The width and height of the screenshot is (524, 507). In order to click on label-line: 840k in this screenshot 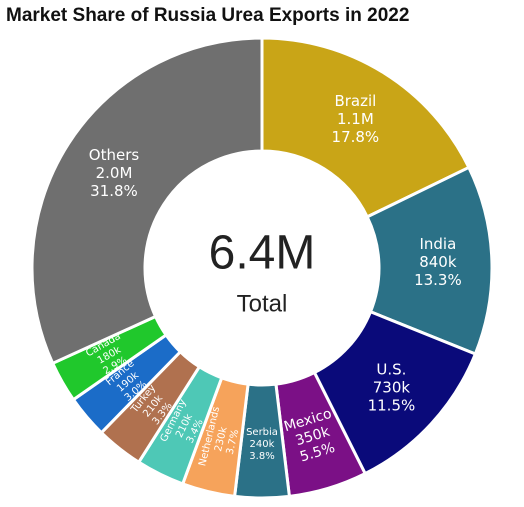, I will do `click(438, 261)`.